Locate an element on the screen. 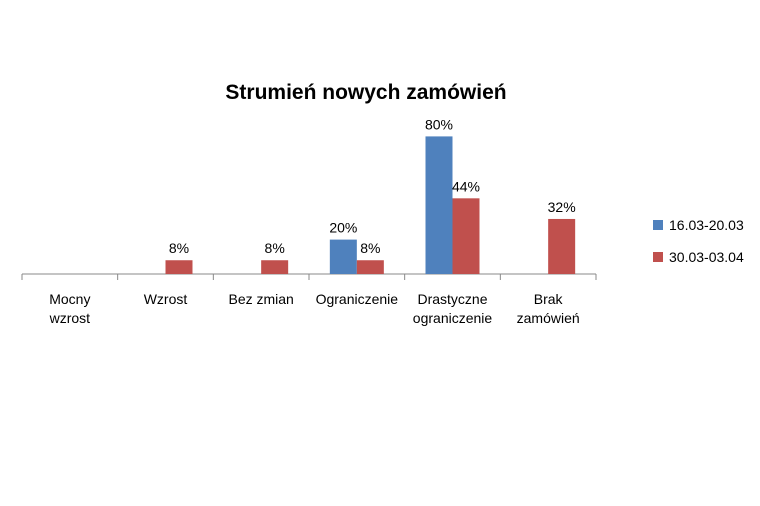  category-label-line: Brak is located at coordinates (549, 299).